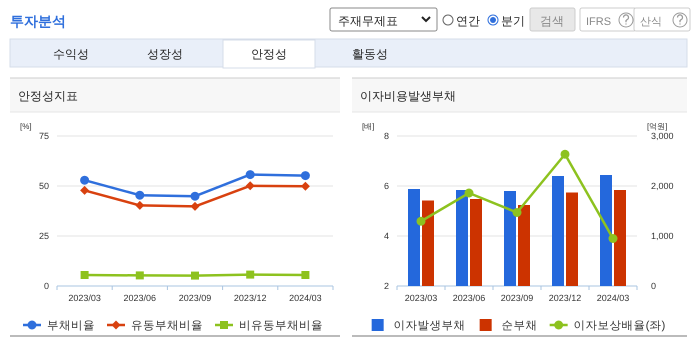 This screenshot has height=342, width=697. Describe the element at coordinates (599, 22) in the screenshot. I see `text: IFRS` at that location.